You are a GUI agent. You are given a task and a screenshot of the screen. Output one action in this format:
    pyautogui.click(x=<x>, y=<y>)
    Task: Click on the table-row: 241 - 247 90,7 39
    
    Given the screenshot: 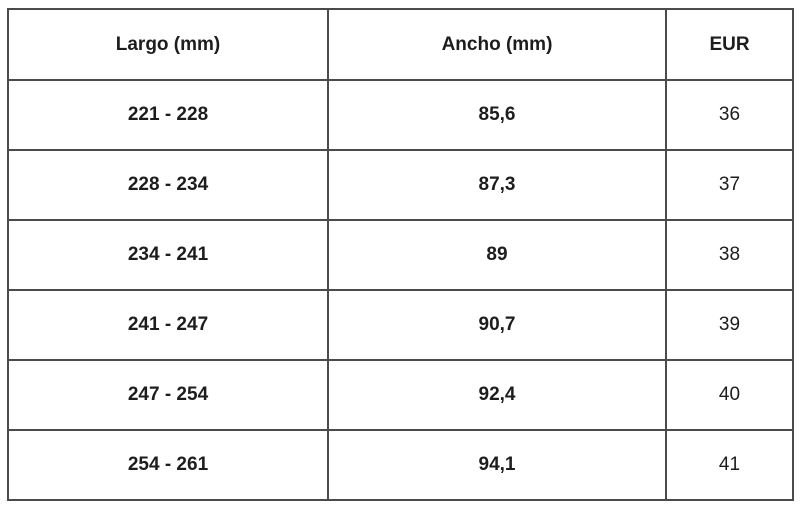 What is the action you would take?
    pyautogui.click(x=400, y=325)
    